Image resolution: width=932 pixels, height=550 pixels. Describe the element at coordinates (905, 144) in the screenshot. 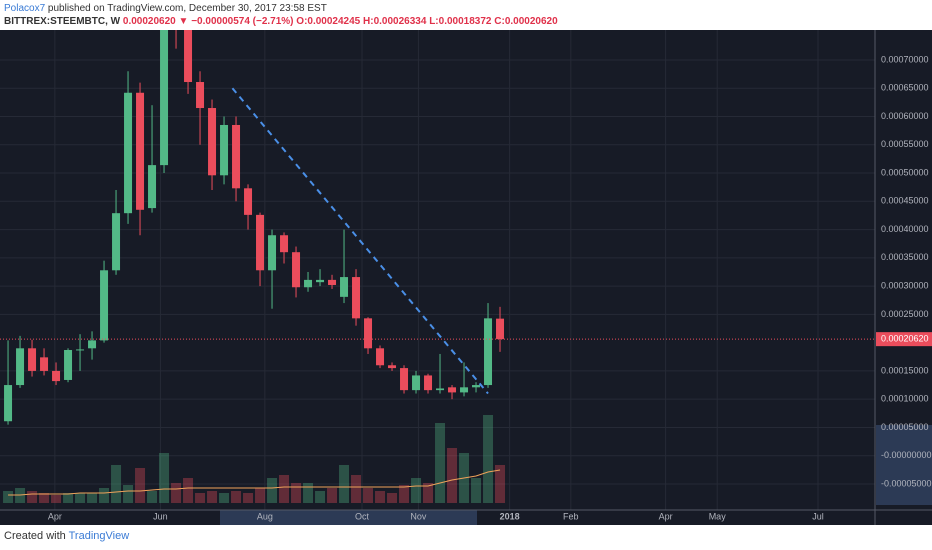

I see `y-tick-label: 0.00055000` at that location.